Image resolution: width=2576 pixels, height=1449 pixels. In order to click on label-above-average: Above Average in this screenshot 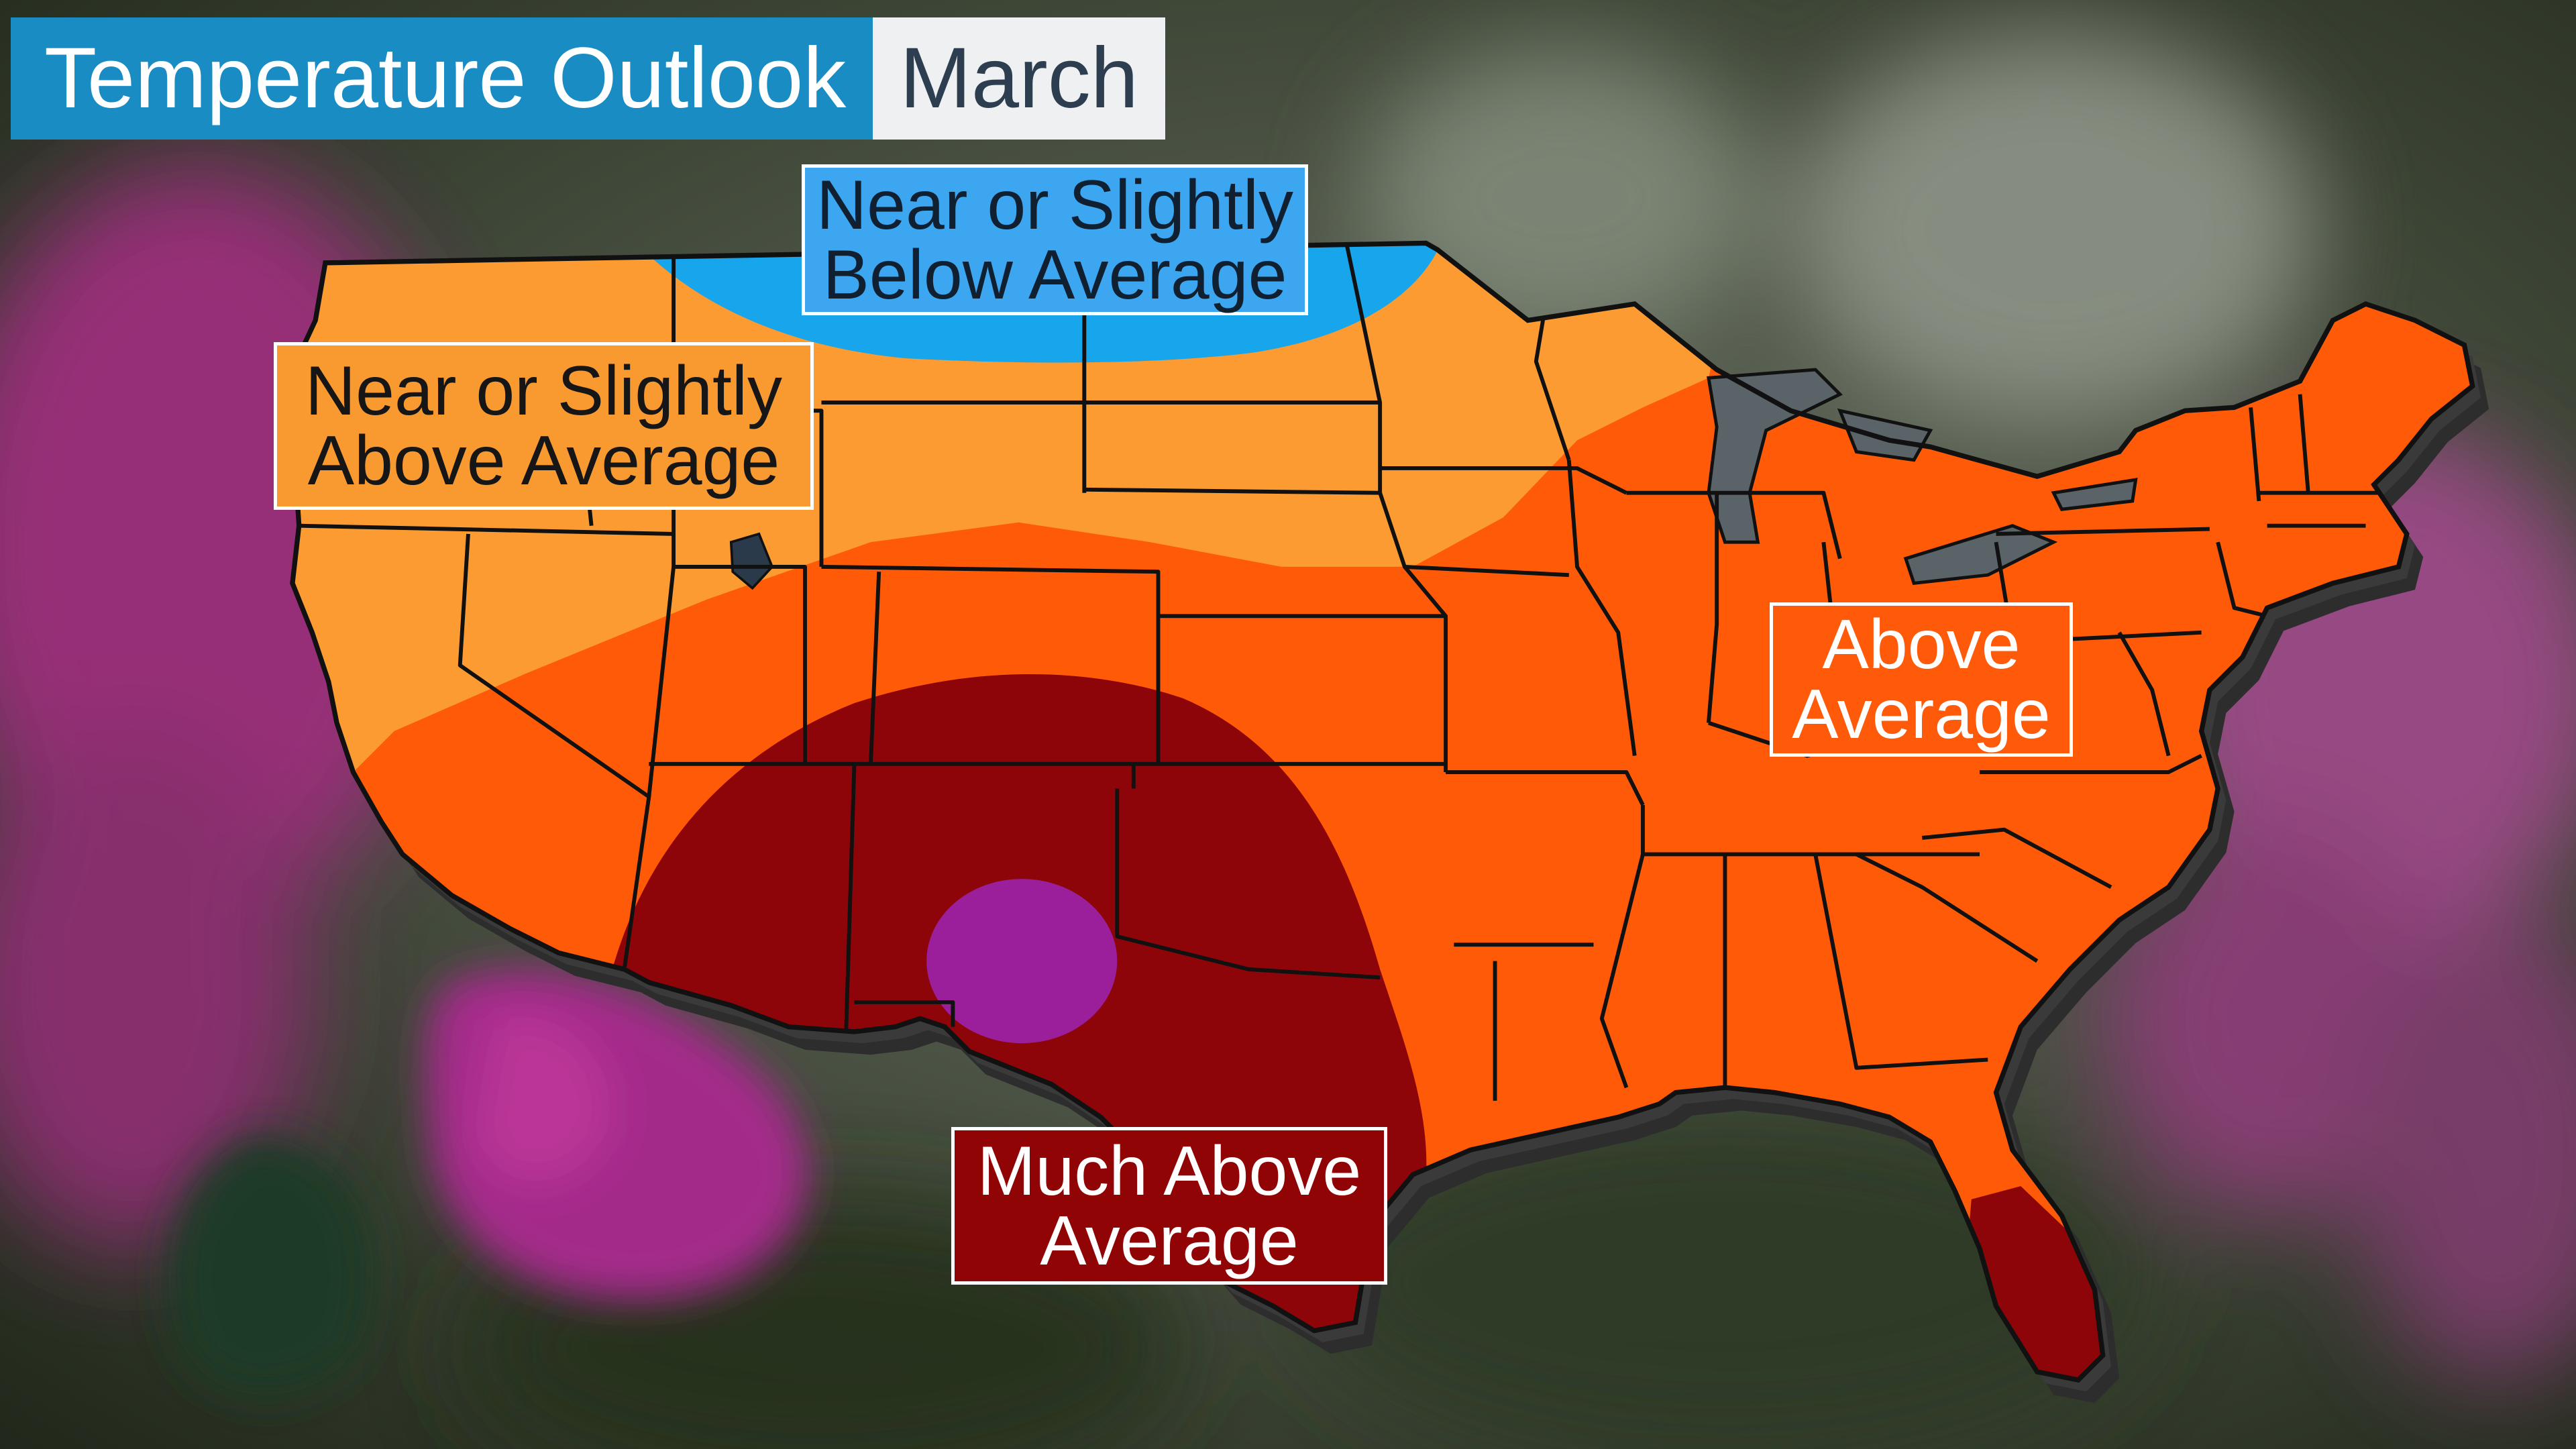, I will do `click(1921, 679)`.